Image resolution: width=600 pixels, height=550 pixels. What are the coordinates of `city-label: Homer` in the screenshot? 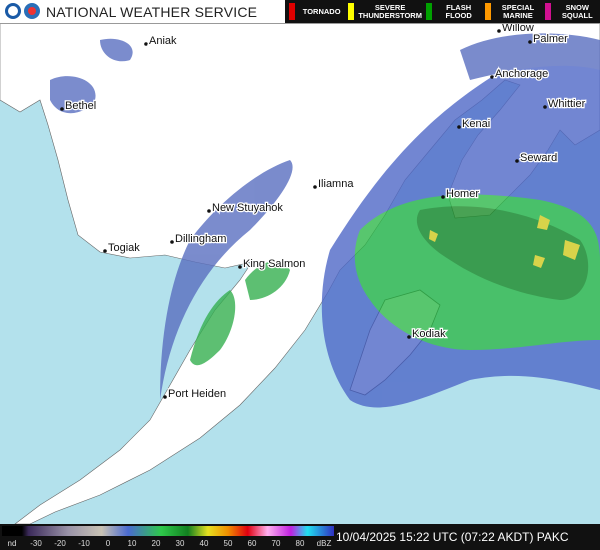 It's located at (462, 194).